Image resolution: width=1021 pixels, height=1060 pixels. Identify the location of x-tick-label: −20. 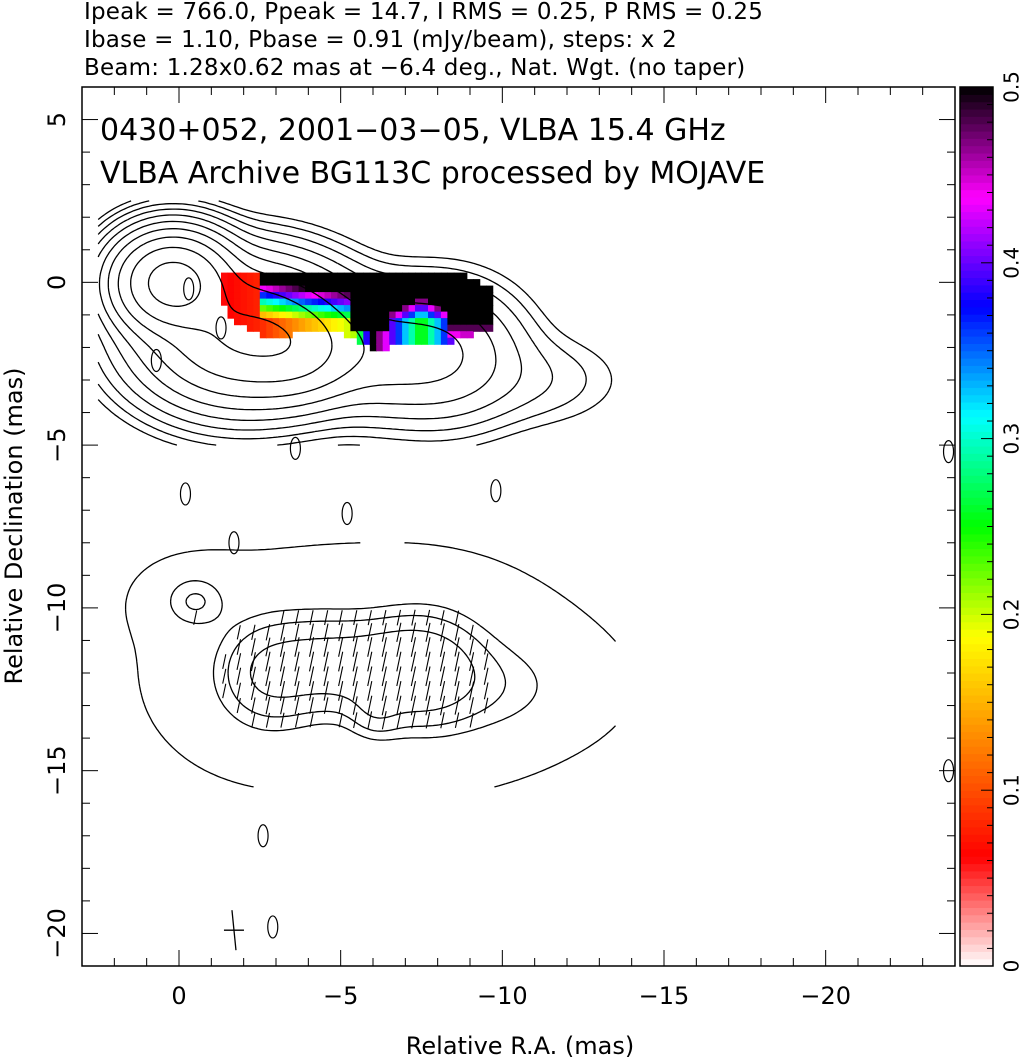
(825, 996).